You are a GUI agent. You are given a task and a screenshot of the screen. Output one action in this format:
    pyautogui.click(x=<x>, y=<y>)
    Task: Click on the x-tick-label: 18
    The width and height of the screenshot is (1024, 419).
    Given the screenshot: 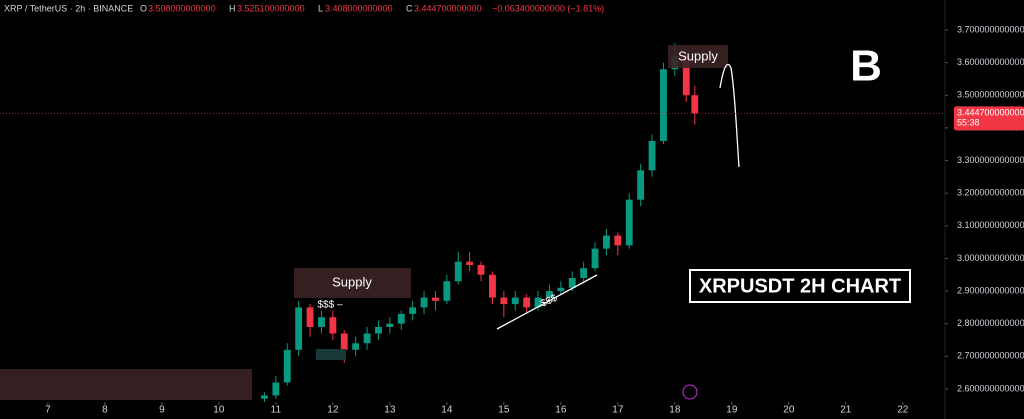 What is the action you would take?
    pyautogui.click(x=675, y=410)
    